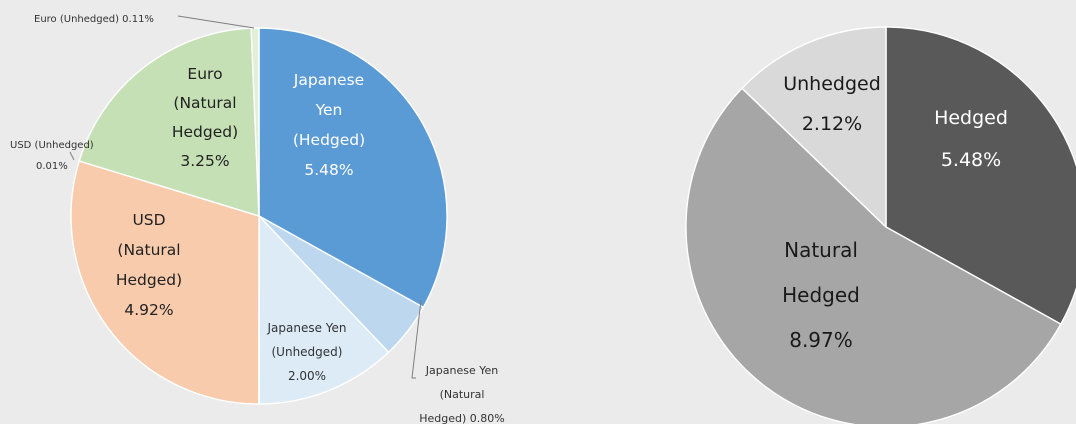 The width and height of the screenshot is (1076, 424). What do you see at coordinates (832, 104) in the screenshot?
I see `hedging-pie-label-3: Unhedged 2.12%` at bounding box center [832, 104].